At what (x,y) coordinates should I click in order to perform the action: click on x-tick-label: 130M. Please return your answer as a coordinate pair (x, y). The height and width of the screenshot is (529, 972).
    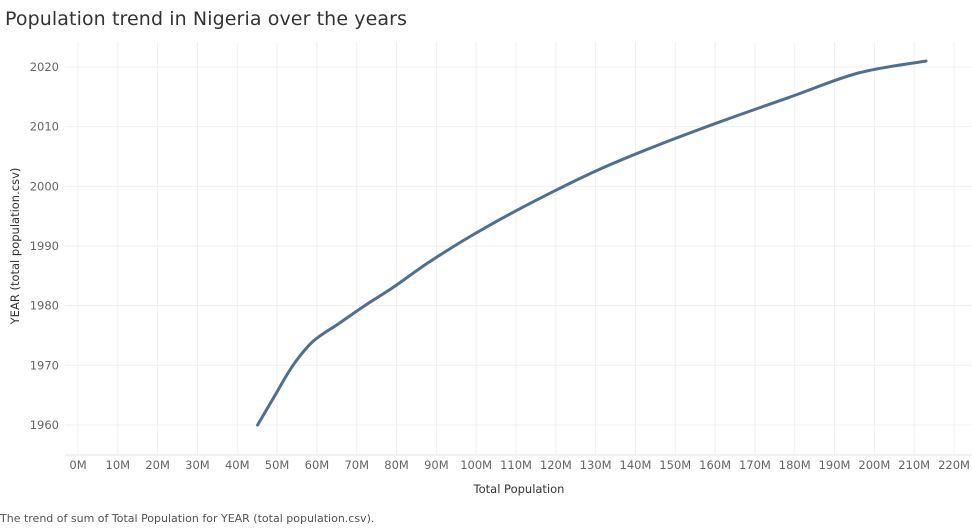
    Looking at the image, I should click on (596, 465).